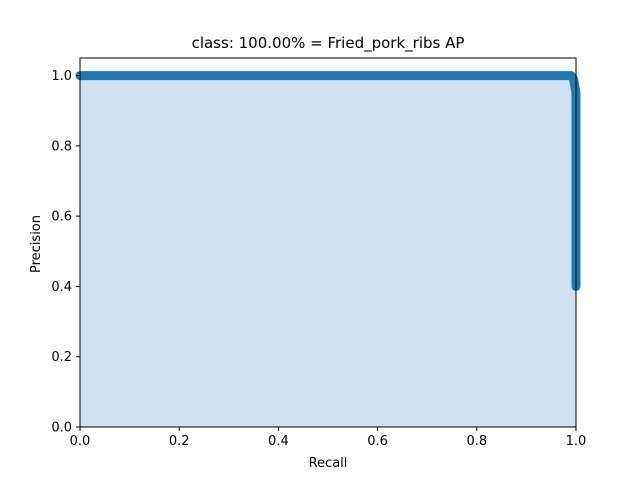  Describe the element at coordinates (476, 441) in the screenshot. I see `x-tick-label: 0.8` at that location.